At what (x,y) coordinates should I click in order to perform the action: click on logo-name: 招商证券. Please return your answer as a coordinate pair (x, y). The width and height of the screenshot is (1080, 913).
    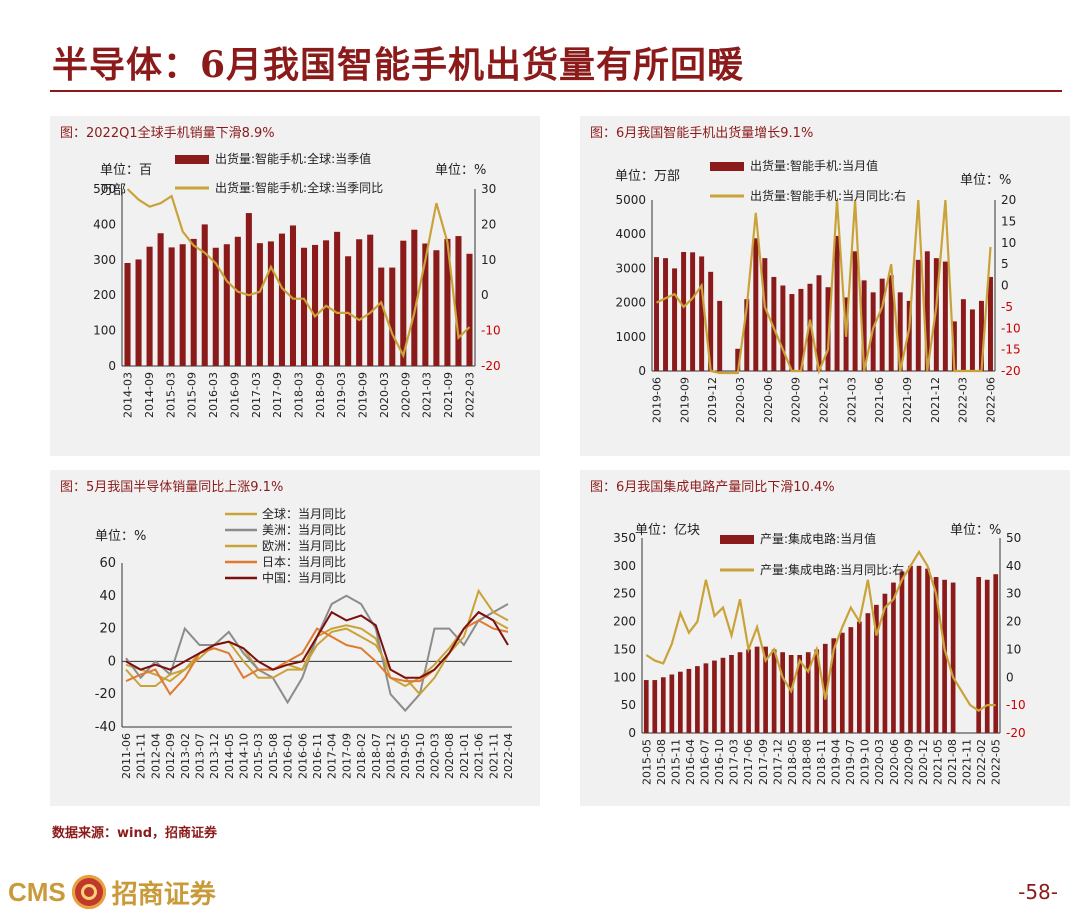
    Looking at the image, I should click on (163, 894).